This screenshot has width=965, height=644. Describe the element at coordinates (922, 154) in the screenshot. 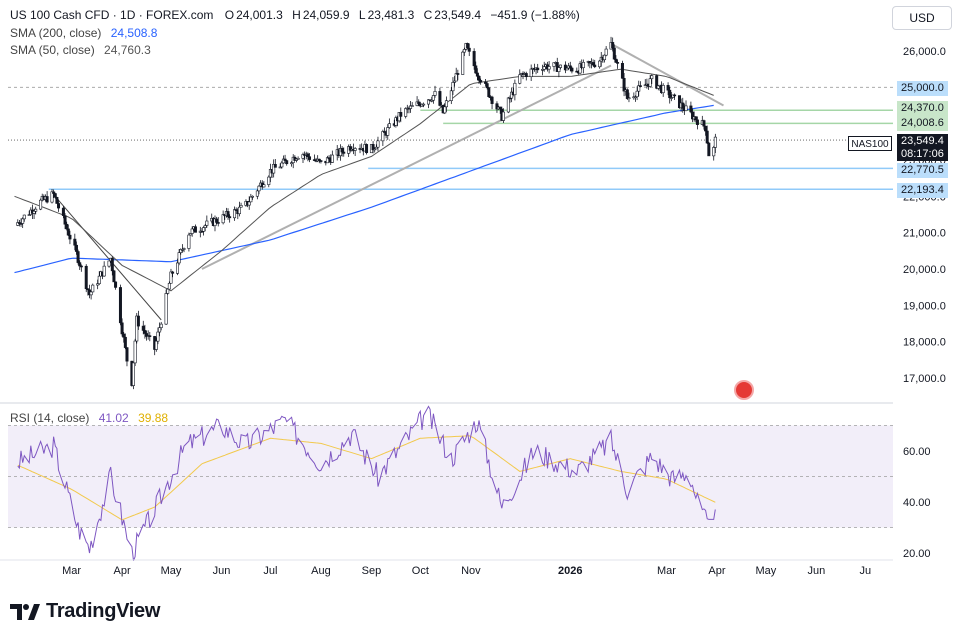

I see `countdown: 08:17:06` at that location.